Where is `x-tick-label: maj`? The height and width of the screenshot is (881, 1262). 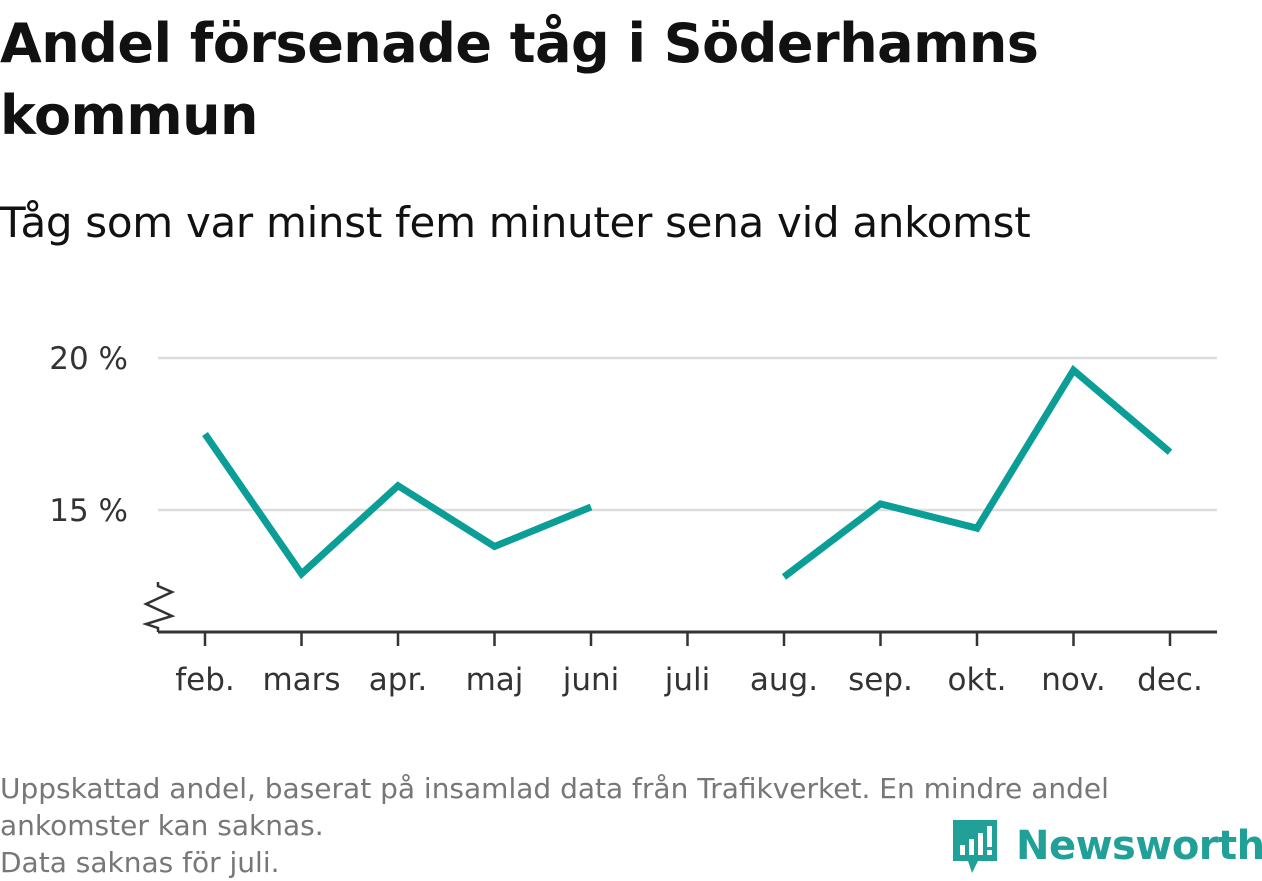
x-tick-label: maj is located at coordinates (495, 680).